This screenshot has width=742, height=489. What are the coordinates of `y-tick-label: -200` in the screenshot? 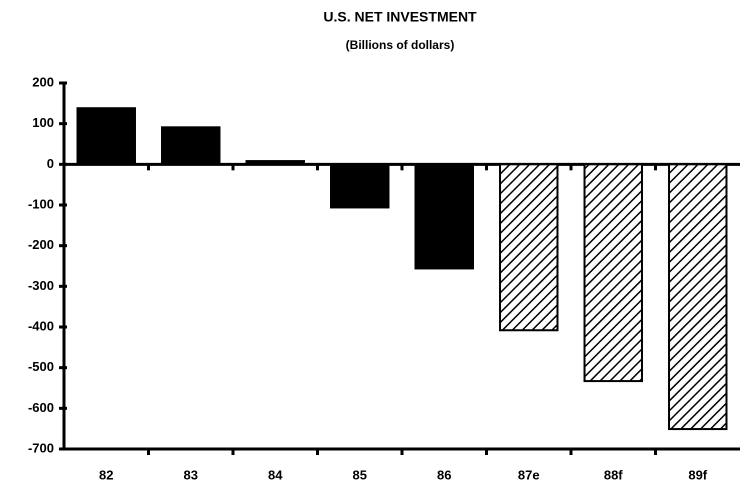 It's located at (41, 244).